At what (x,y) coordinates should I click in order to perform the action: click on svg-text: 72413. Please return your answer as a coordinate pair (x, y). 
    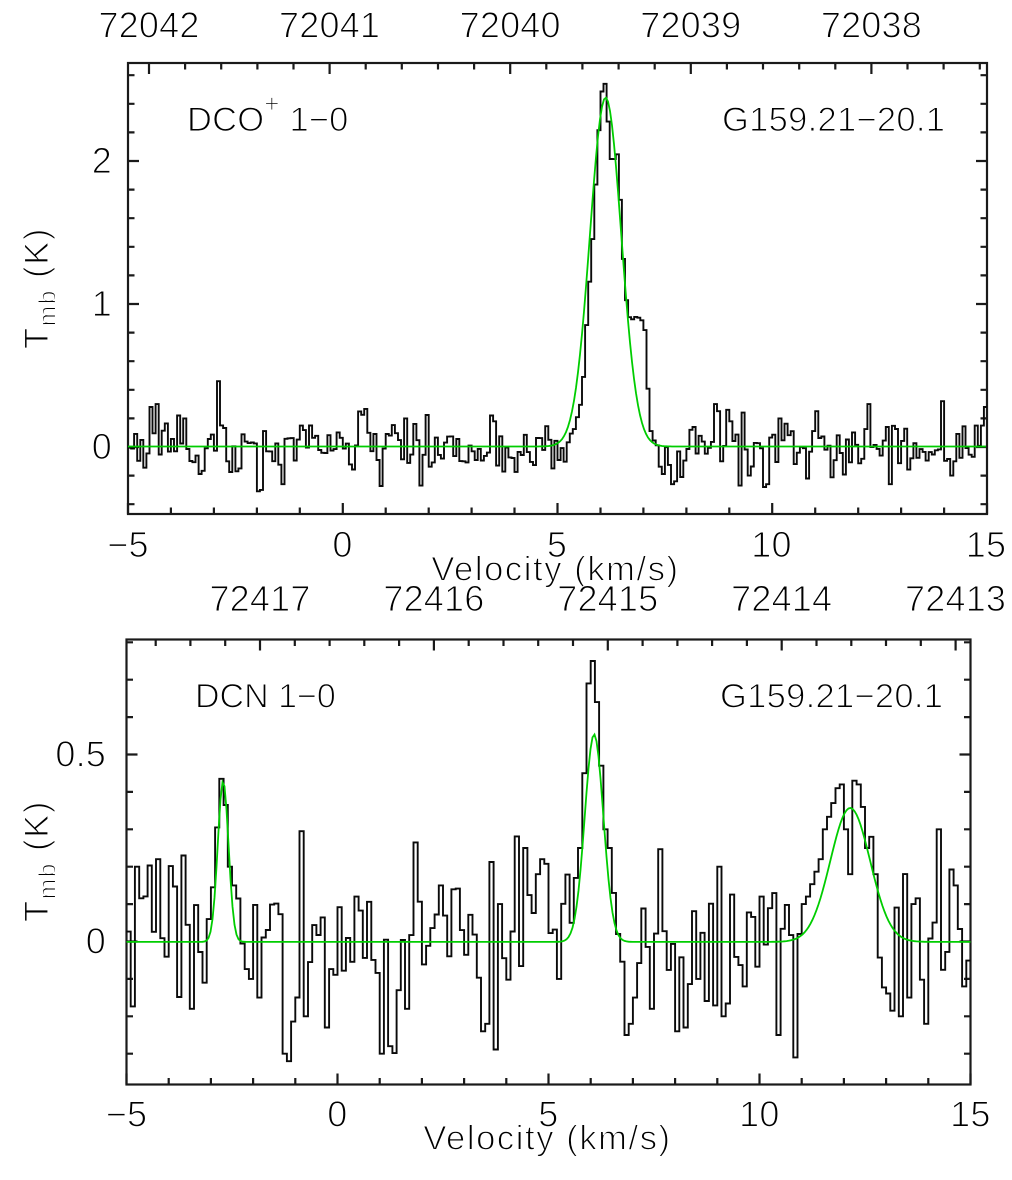
    Looking at the image, I should click on (955, 598).